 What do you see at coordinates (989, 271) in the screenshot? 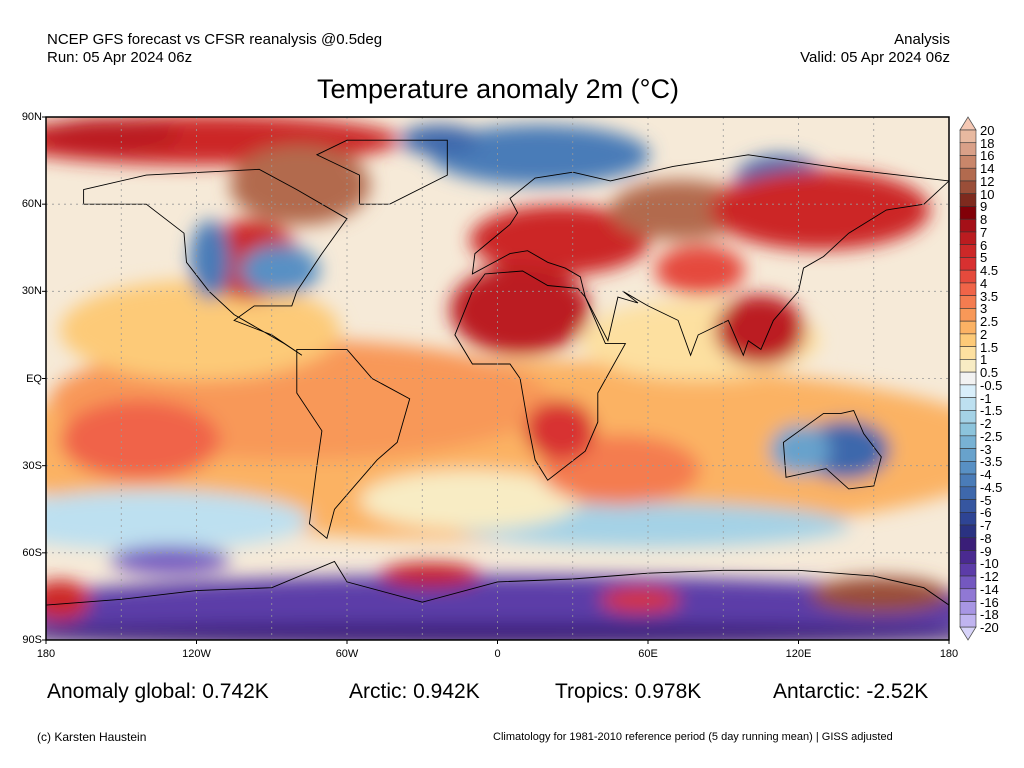
I see `colorbar-label: 4.5` at bounding box center [989, 271].